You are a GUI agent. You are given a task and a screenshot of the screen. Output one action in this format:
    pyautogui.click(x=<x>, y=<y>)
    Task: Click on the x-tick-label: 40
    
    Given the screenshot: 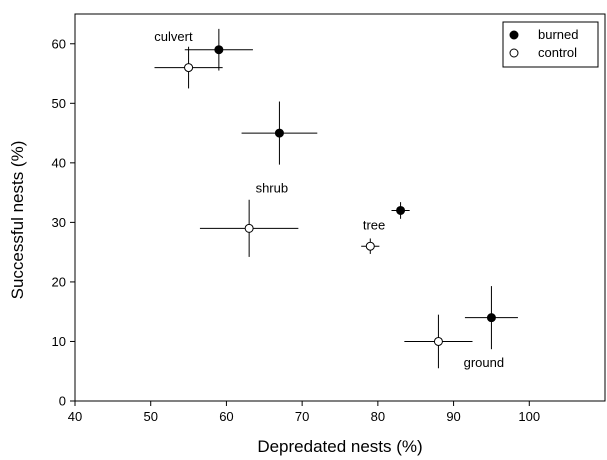 What is the action you would take?
    pyautogui.click(x=75, y=416)
    